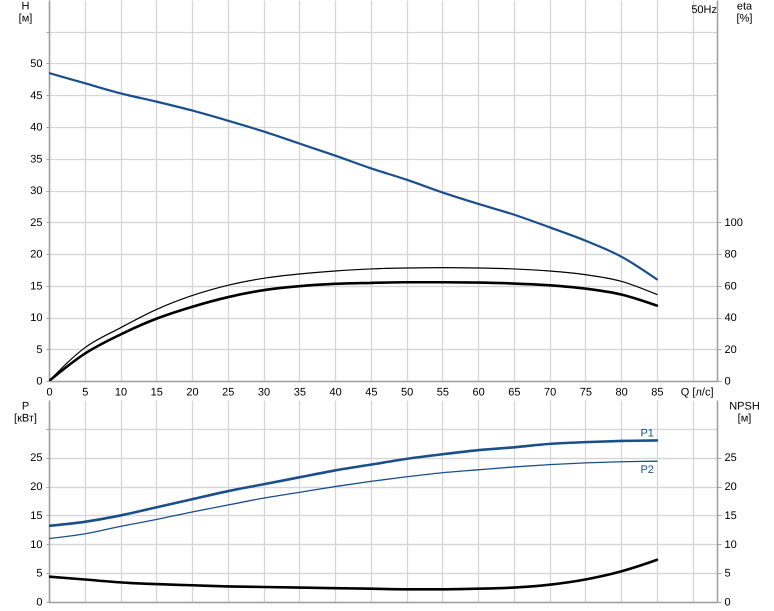  What do you see at coordinates (647, 470) in the screenshot?
I see `series-label: P2` at bounding box center [647, 470].